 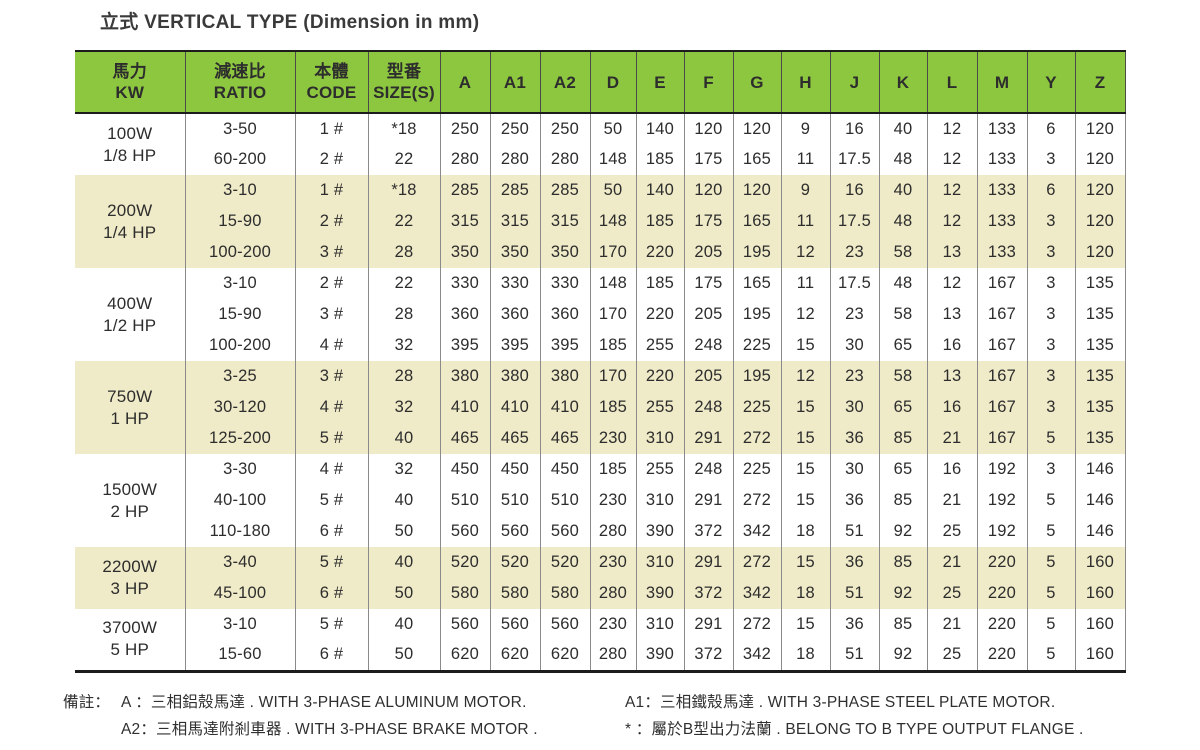 What do you see at coordinates (564, 252) in the screenshot?
I see `dim-cell: 350` at bounding box center [564, 252].